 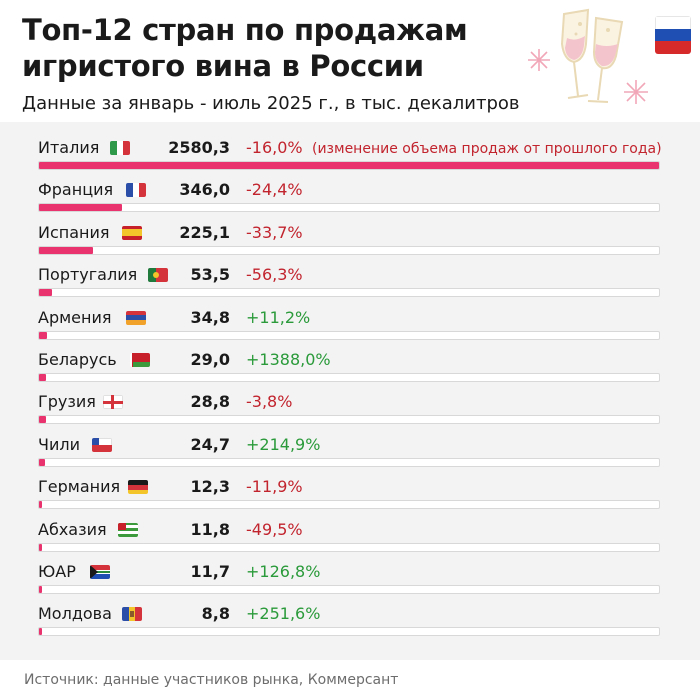 I want to click on change-label: -56,3%, so click(x=274, y=275).